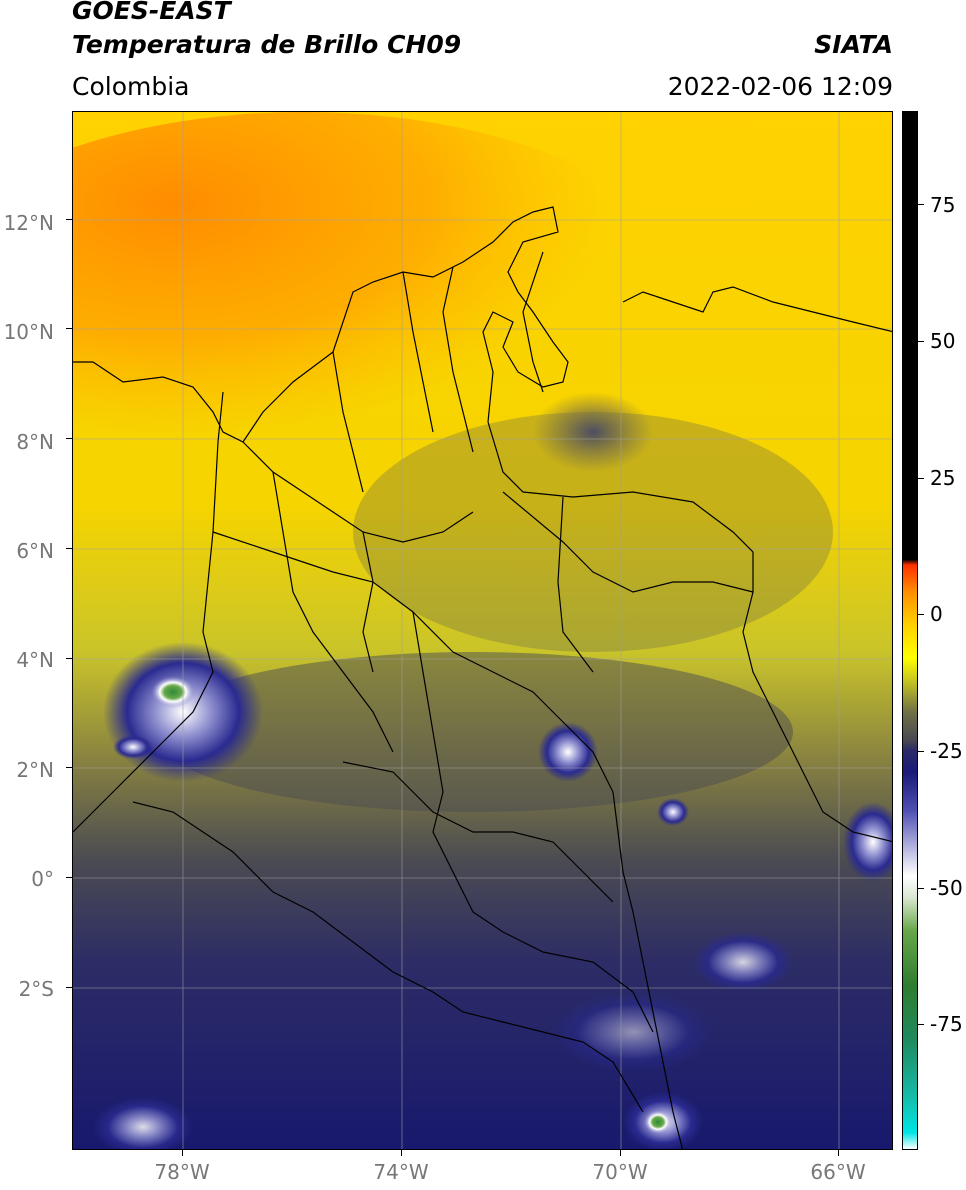 Image resolution: width=966 pixels, height=1190 pixels. Describe the element at coordinates (943, 478) in the screenshot. I see `colorbar-tick: 25` at that location.